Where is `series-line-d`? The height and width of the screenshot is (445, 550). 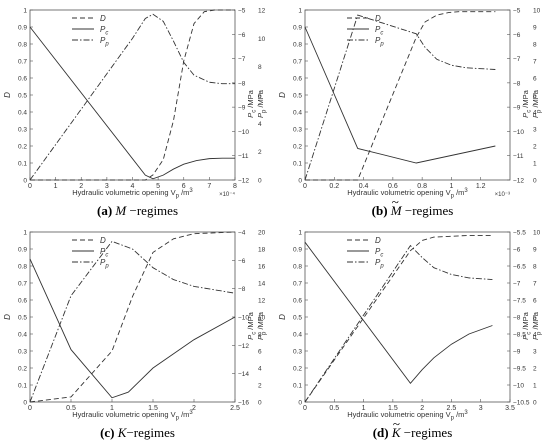 series-line-d is located at coordinates (132, 95).